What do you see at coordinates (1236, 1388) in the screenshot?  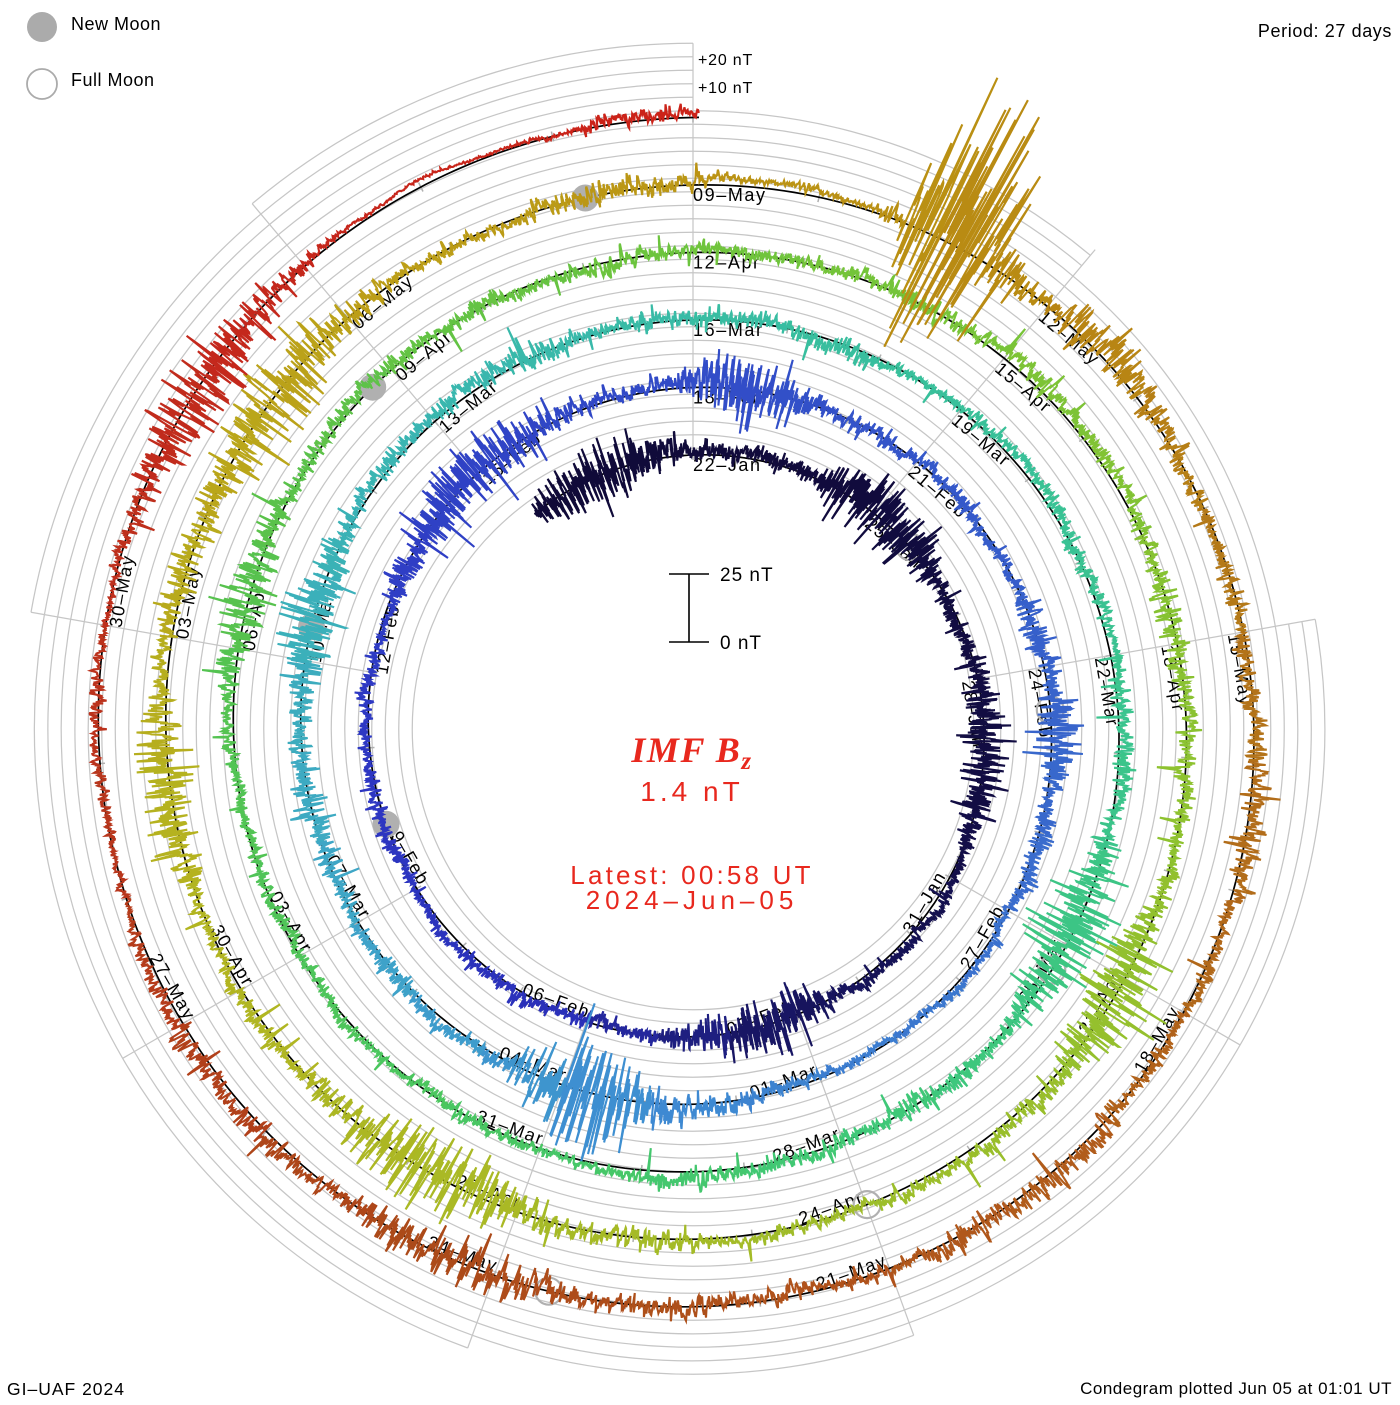 I see `svg-text:Condegram plotted Jun 05 at 01: Condegram plotted Jun 05 at 01:01 UT` at bounding box center [1236, 1388].